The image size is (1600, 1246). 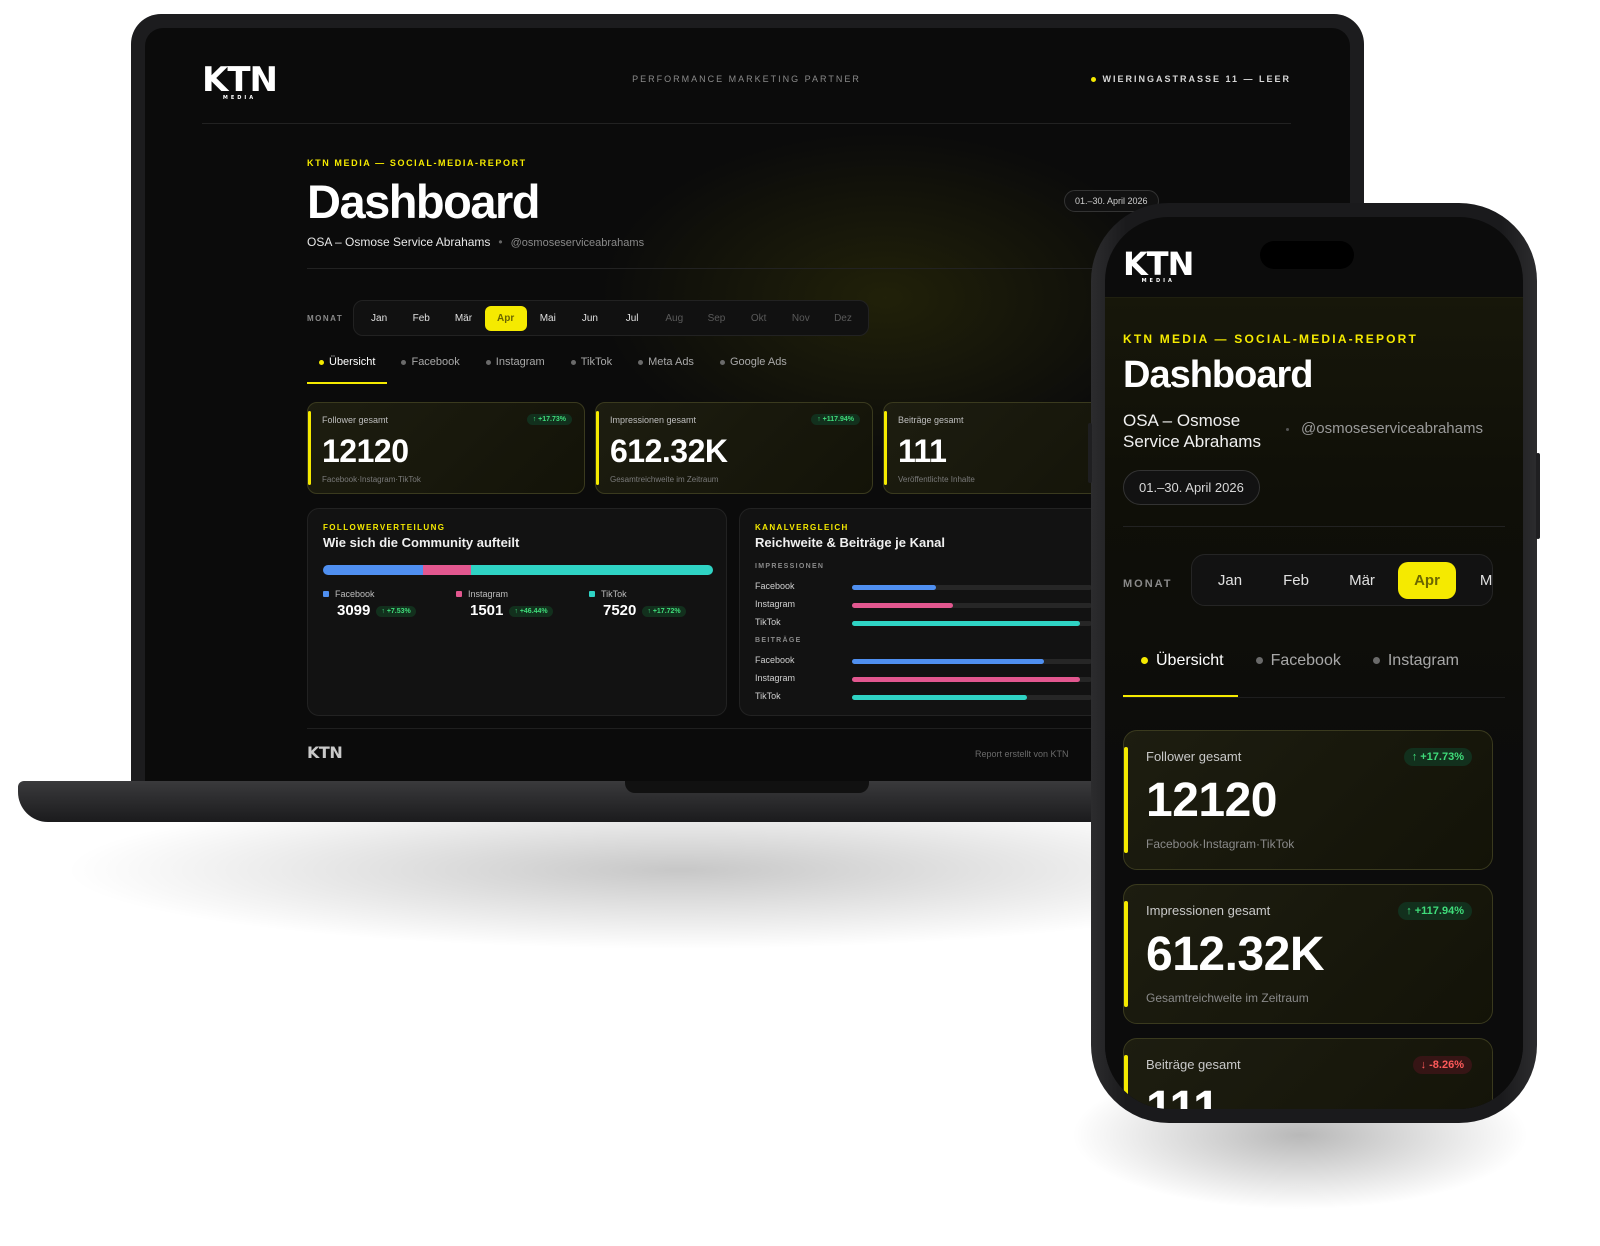 What do you see at coordinates (352, 362) in the screenshot?
I see `tab-label: Übersicht` at bounding box center [352, 362].